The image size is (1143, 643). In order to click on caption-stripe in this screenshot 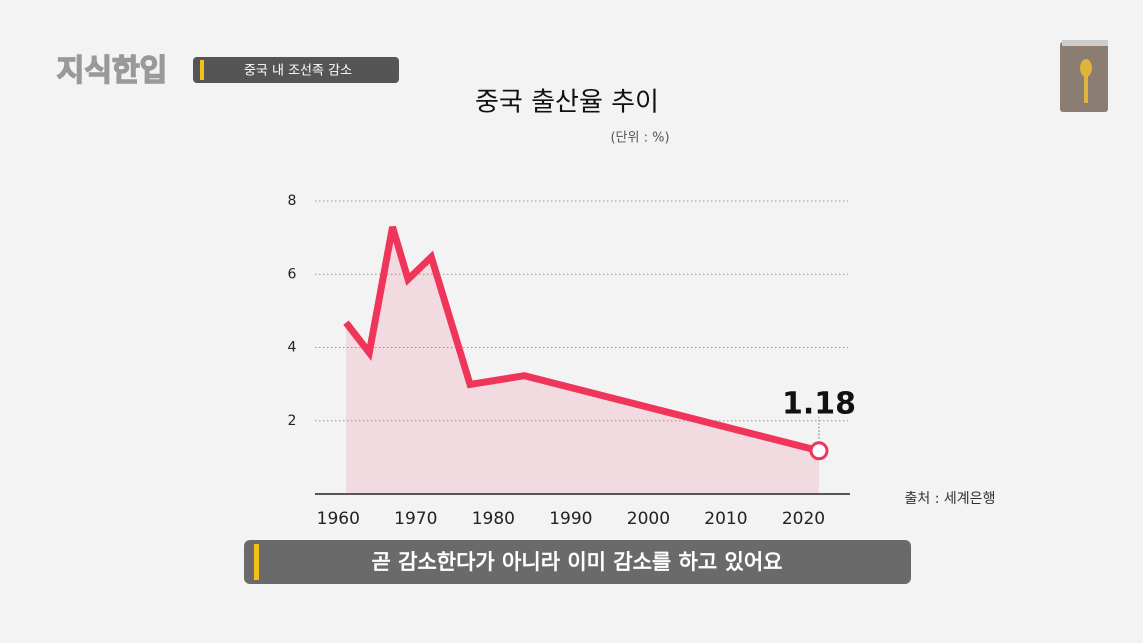, I will do `click(256, 562)`.